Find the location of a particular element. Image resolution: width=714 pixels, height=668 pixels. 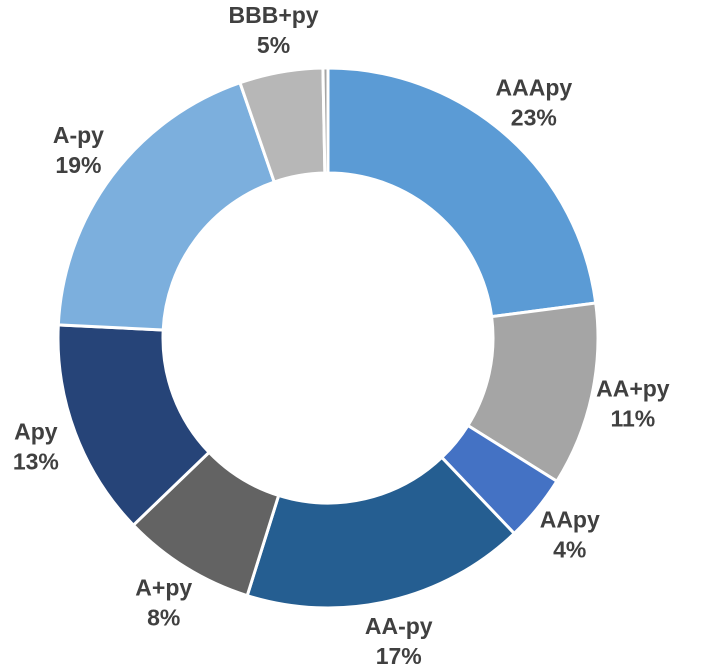

slice-value-label: 5% is located at coordinates (273, 45).